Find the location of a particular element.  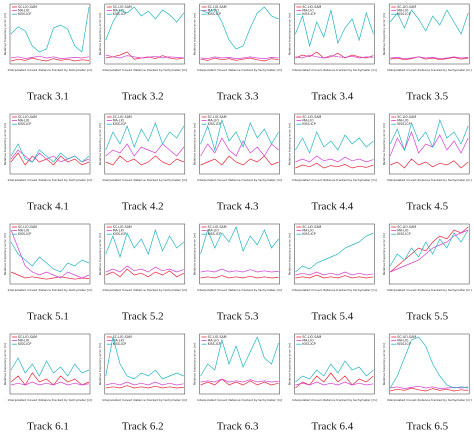

caption: Track 6.4 is located at coordinates (333, 427).